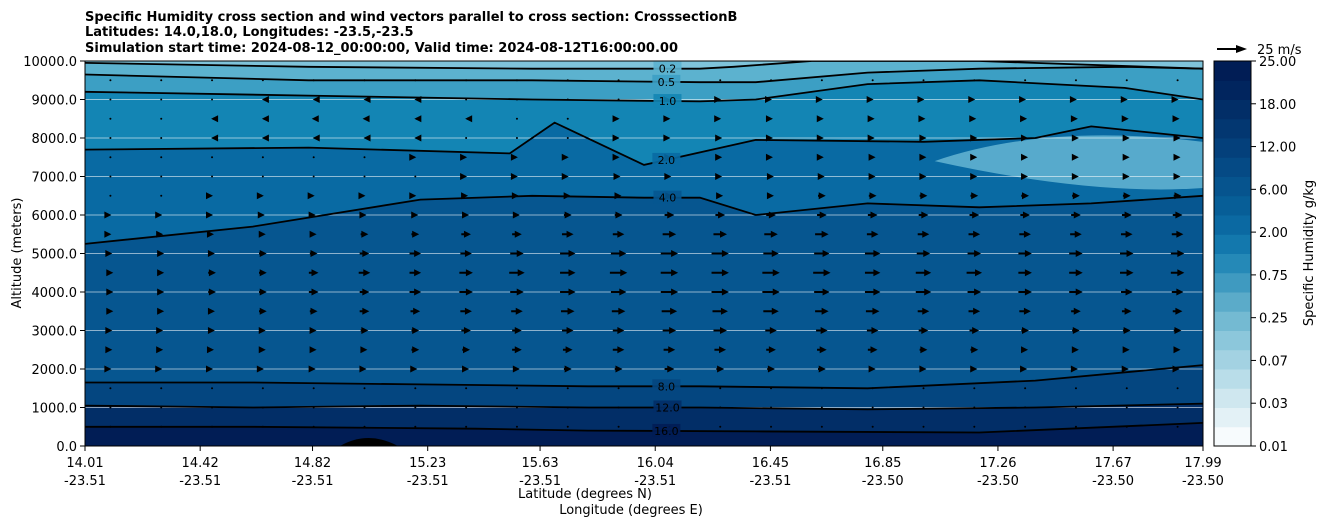 The image size is (1326, 526). What do you see at coordinates (1273, 447) in the screenshot?
I see `colorbar-tick-label-0: 0.01` at bounding box center [1273, 447].